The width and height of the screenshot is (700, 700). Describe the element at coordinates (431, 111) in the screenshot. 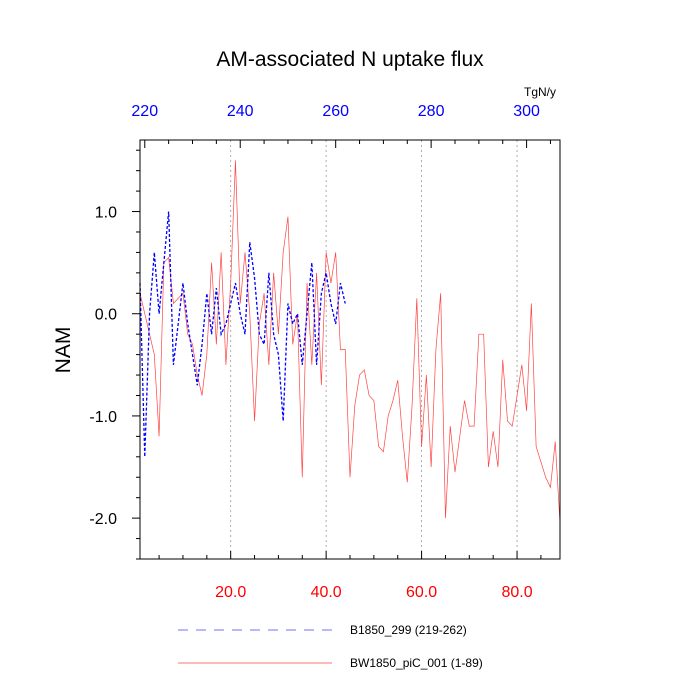

I see `top-tick-label-280: 280` at that location.